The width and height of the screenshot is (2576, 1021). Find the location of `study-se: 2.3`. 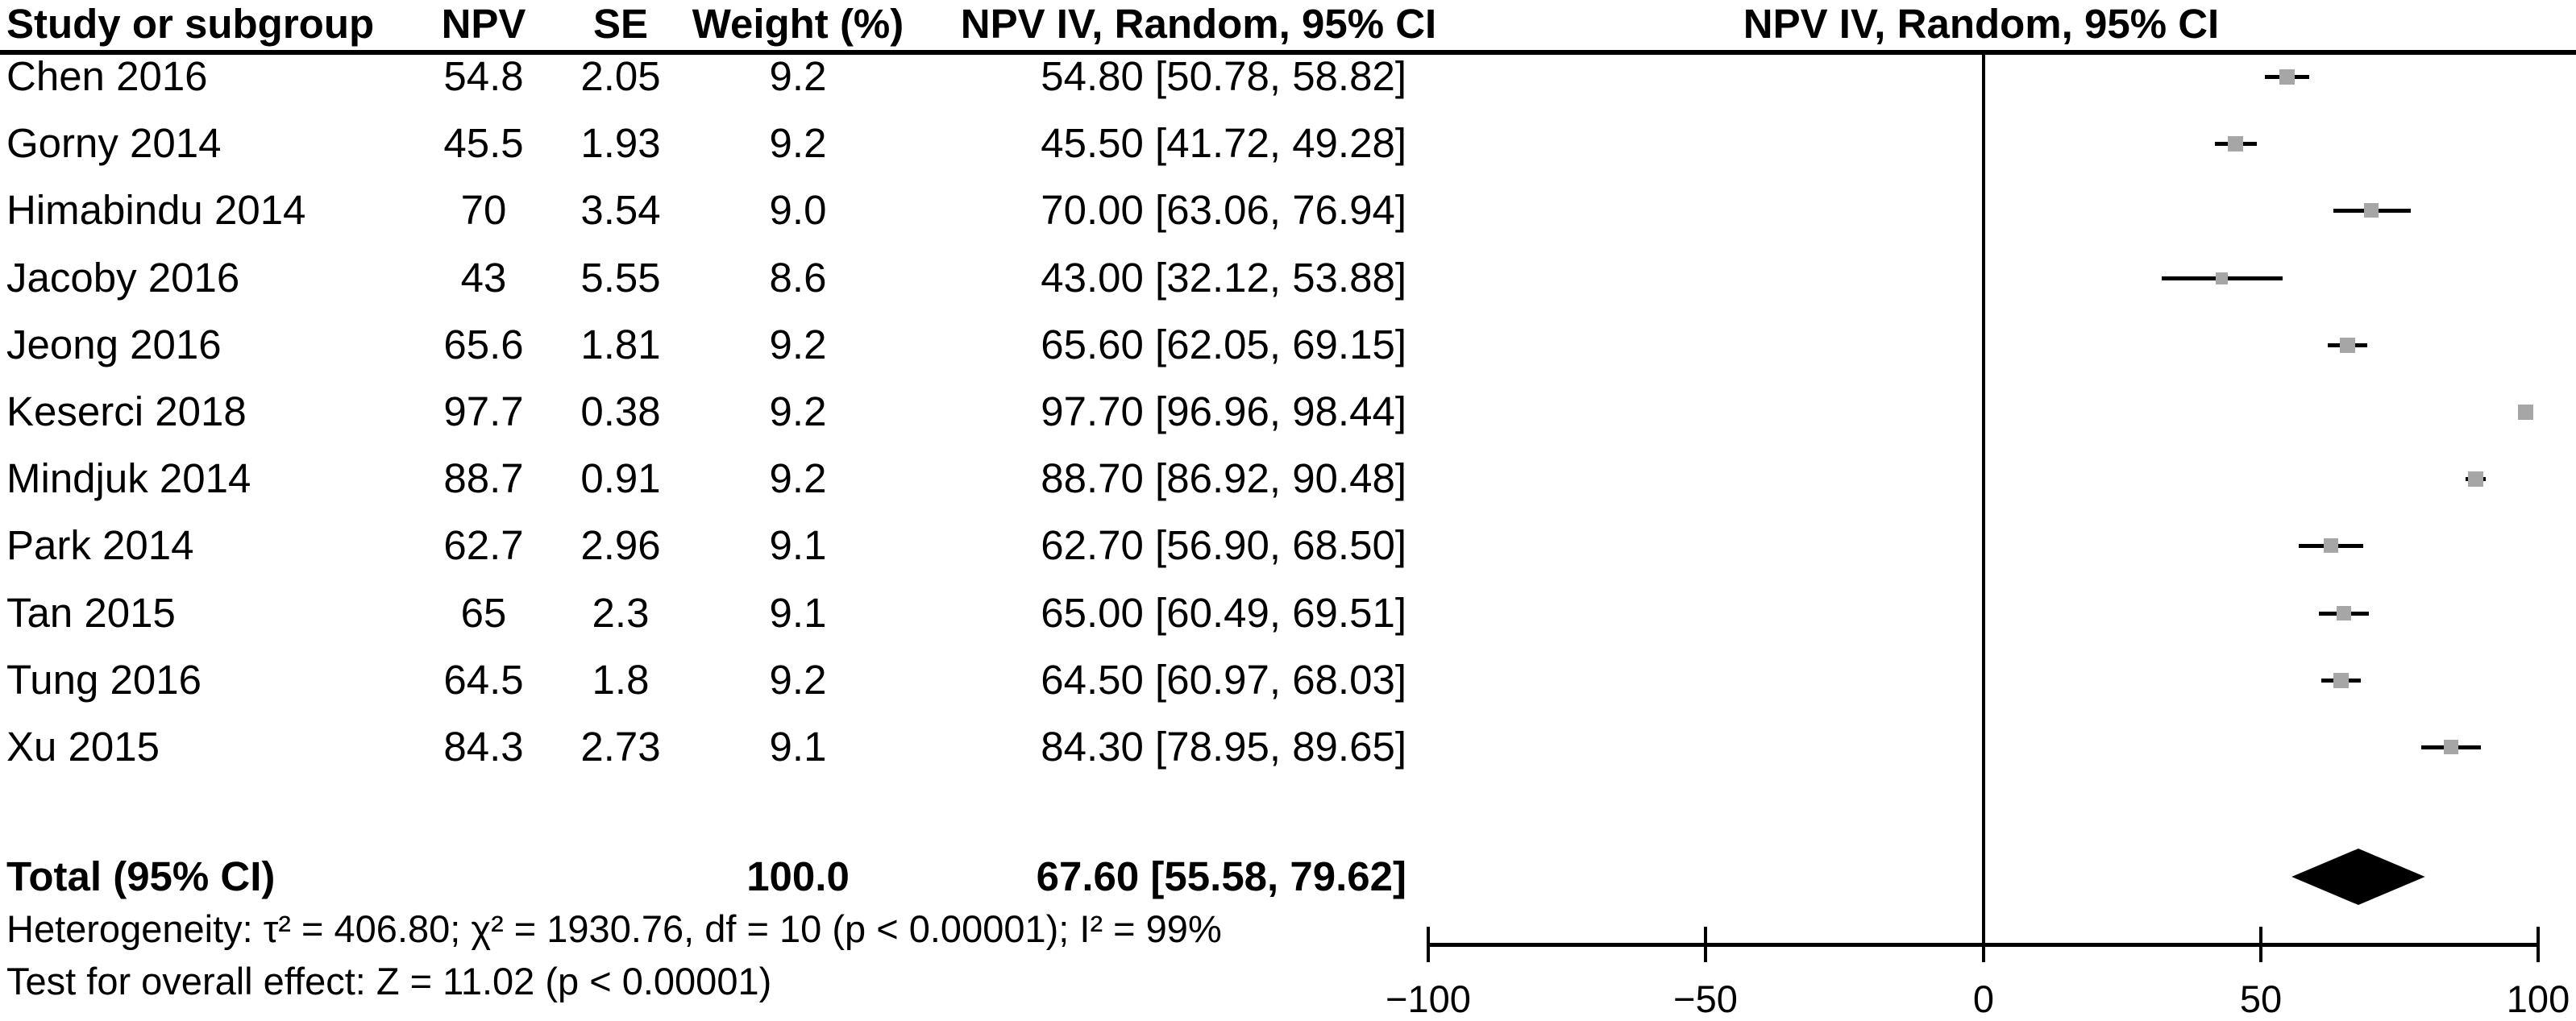

study-se: 2.3 is located at coordinates (621, 613).